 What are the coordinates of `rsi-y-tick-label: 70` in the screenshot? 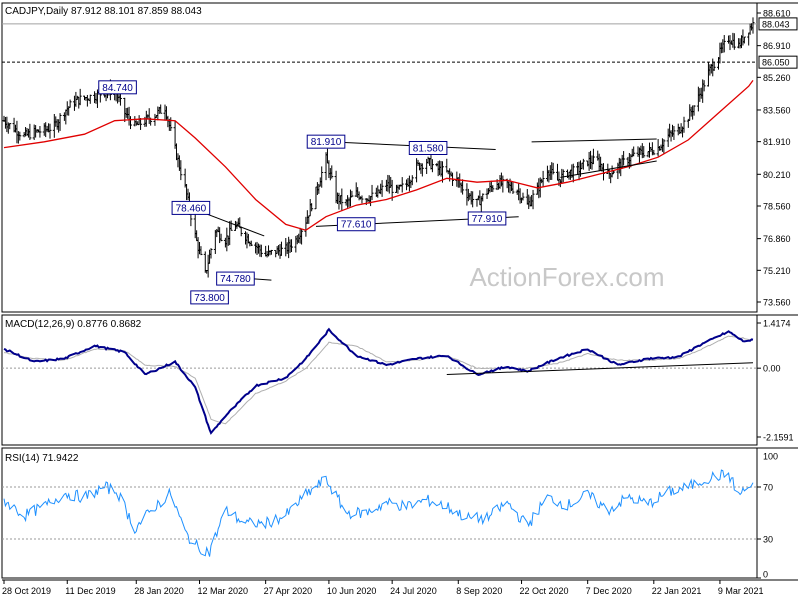 It's located at (768, 488).